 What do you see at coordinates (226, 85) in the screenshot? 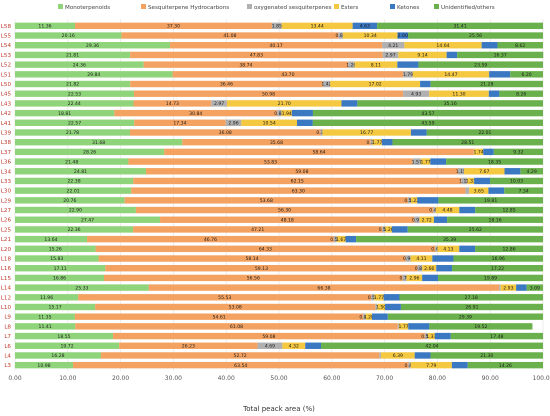
I see `data-label: 36.46` at bounding box center [226, 85].